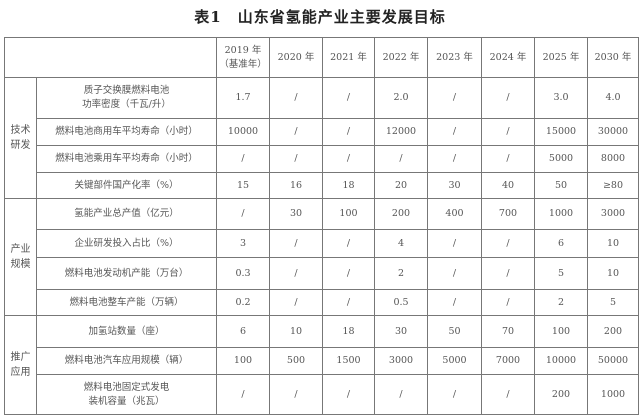 This screenshot has width=640, height=418. What do you see at coordinates (126, 394) in the screenshot?
I see `indicator-label: 燃料电池固定式发电 装机容量（兆瓦）` at bounding box center [126, 394].